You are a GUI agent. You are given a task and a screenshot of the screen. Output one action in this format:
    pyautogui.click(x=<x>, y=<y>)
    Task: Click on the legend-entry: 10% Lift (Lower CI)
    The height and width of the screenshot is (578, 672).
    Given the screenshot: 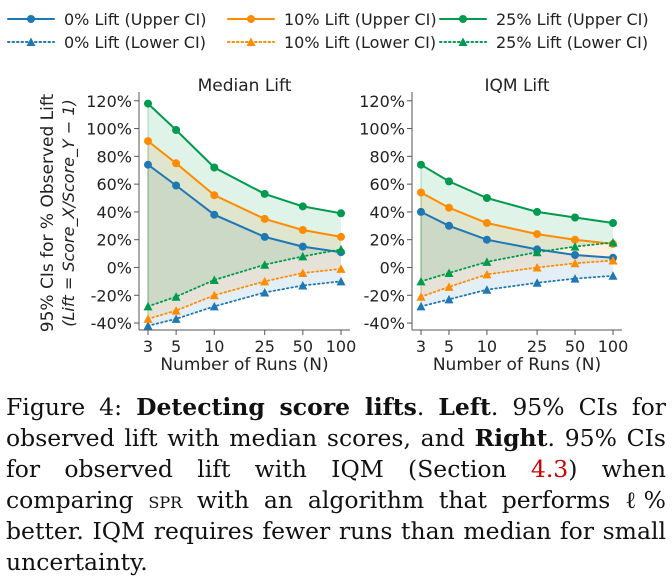 What is the action you would take?
    pyautogui.click(x=331, y=42)
    